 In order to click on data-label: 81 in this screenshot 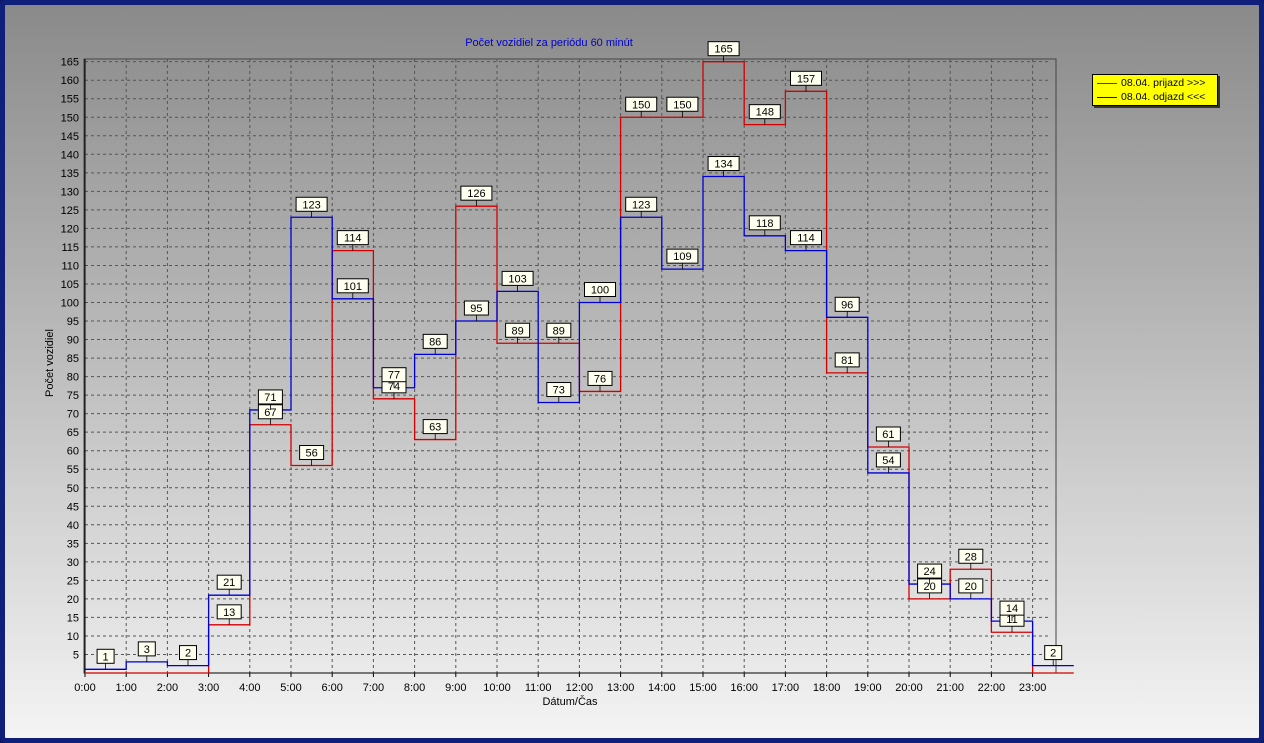, I will do `click(847, 362)`.